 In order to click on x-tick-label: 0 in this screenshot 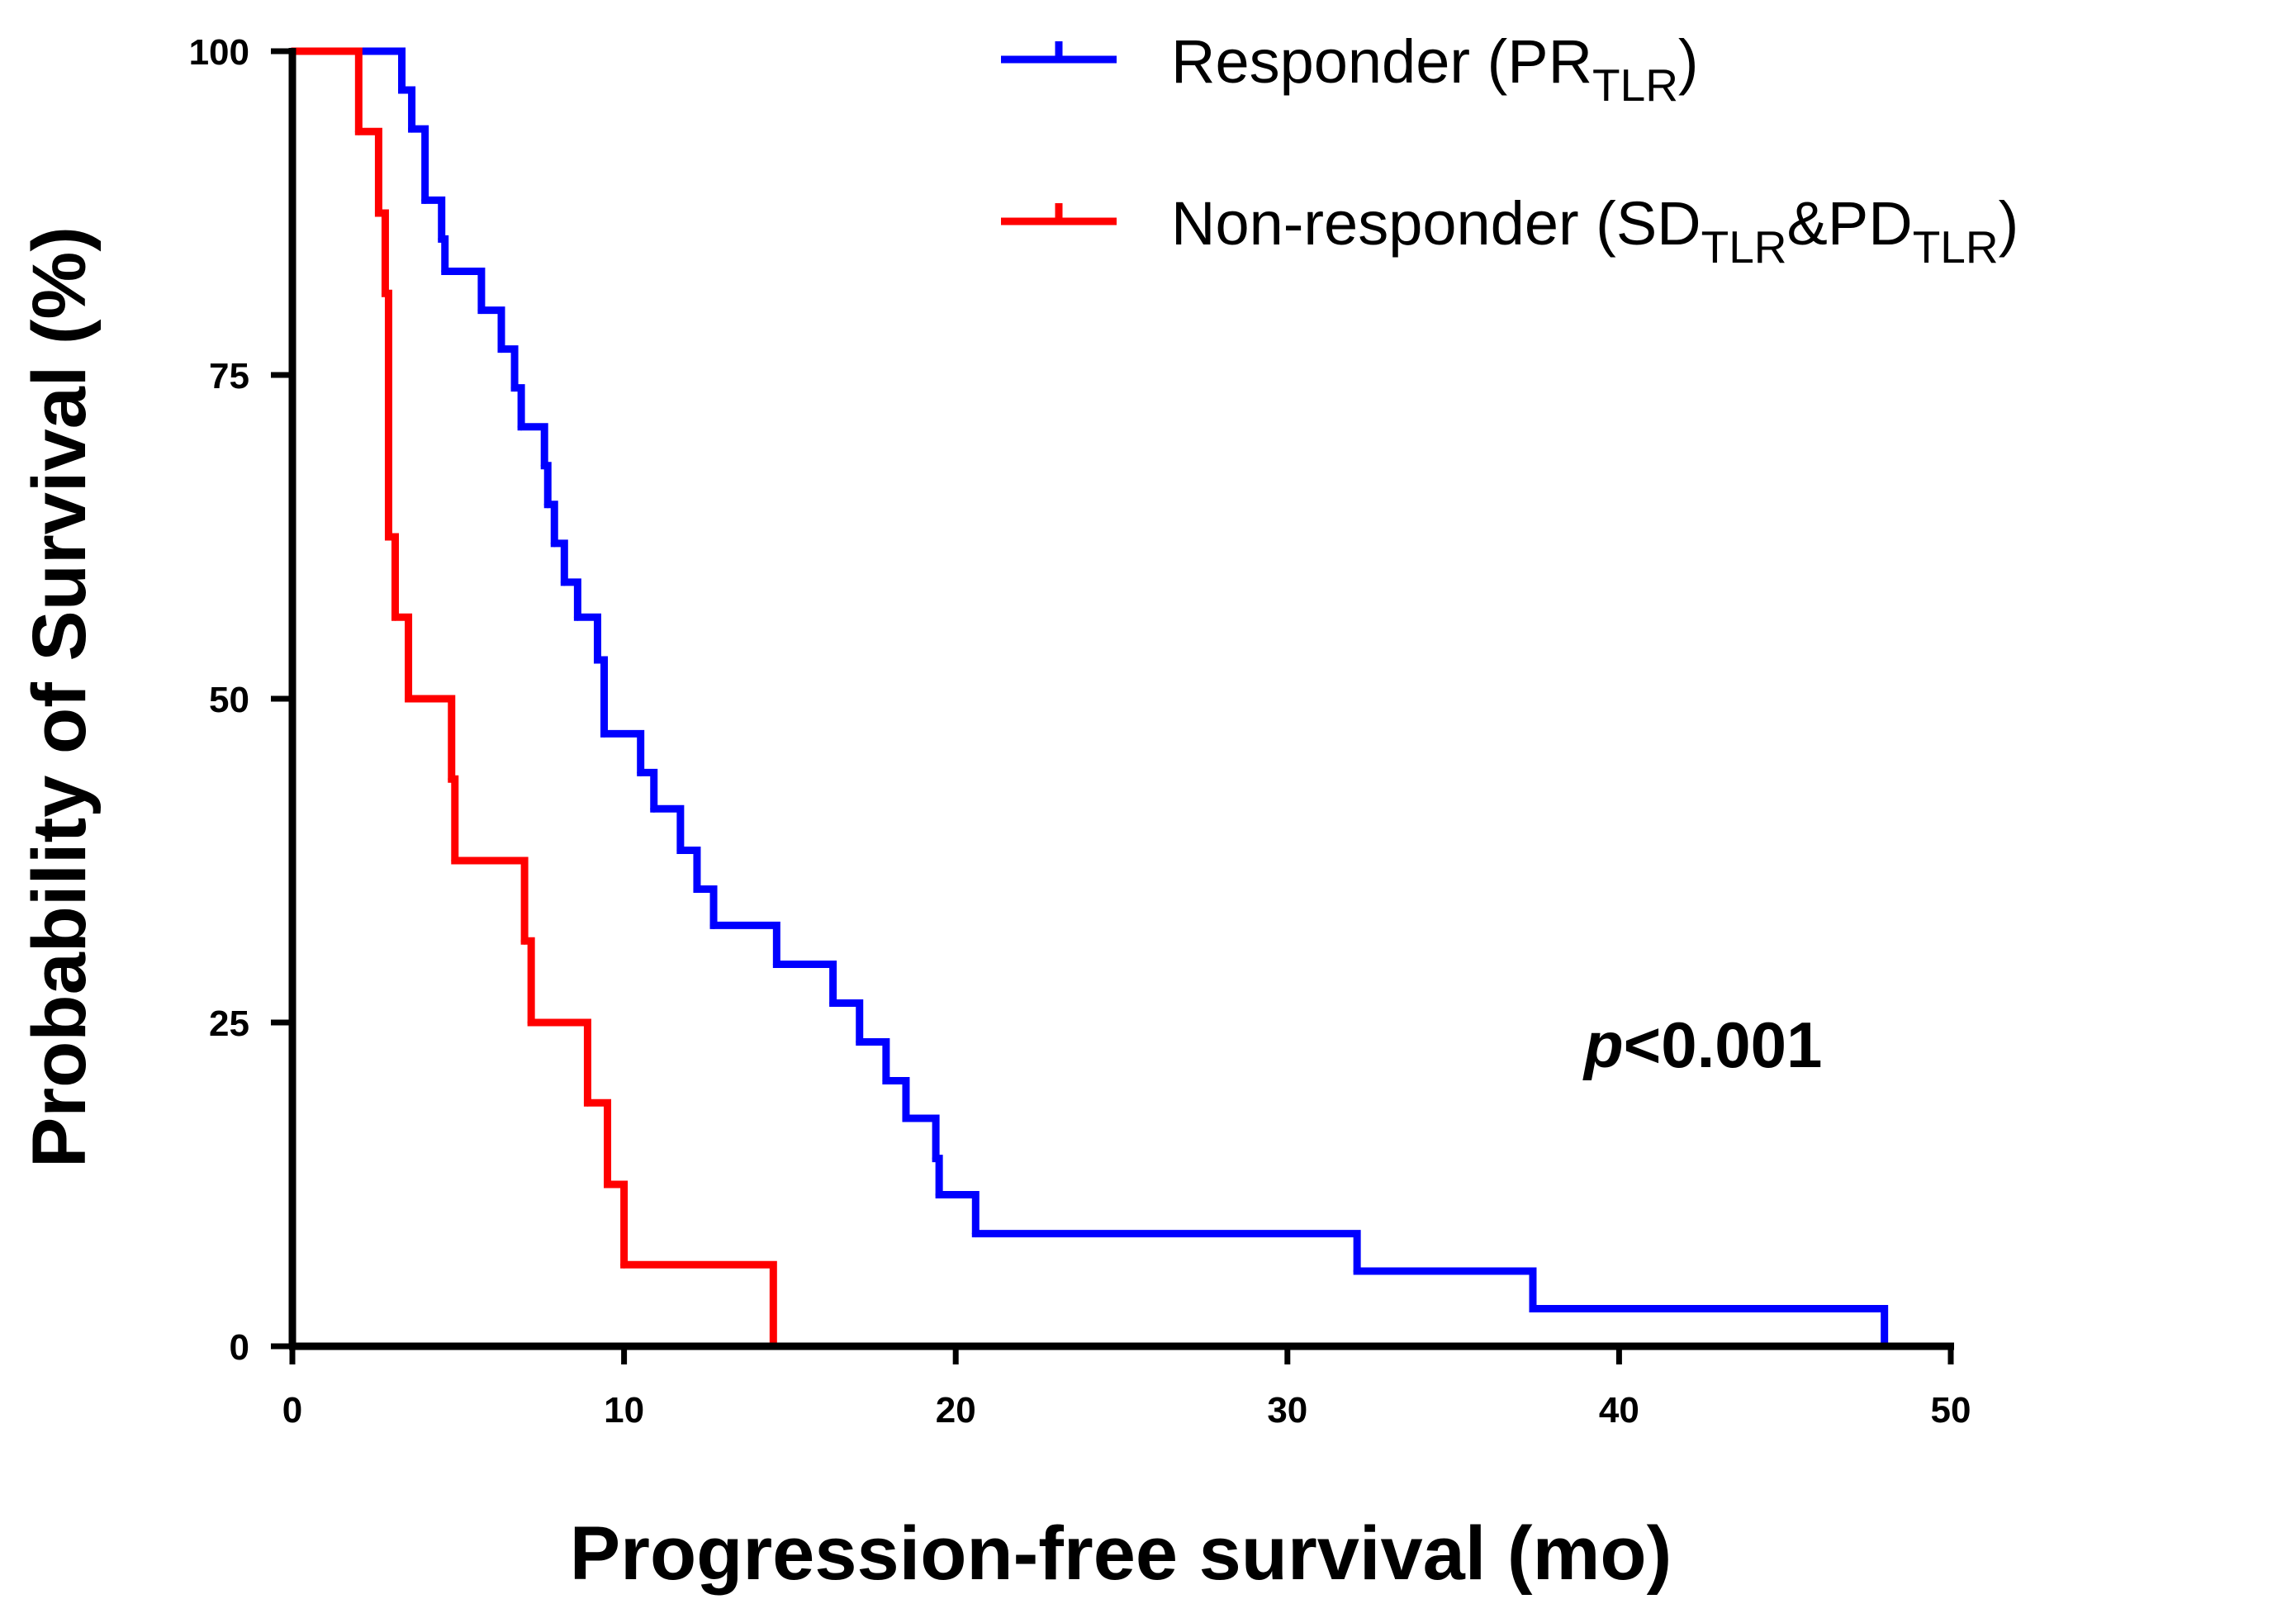, I will do `click(292, 1410)`.